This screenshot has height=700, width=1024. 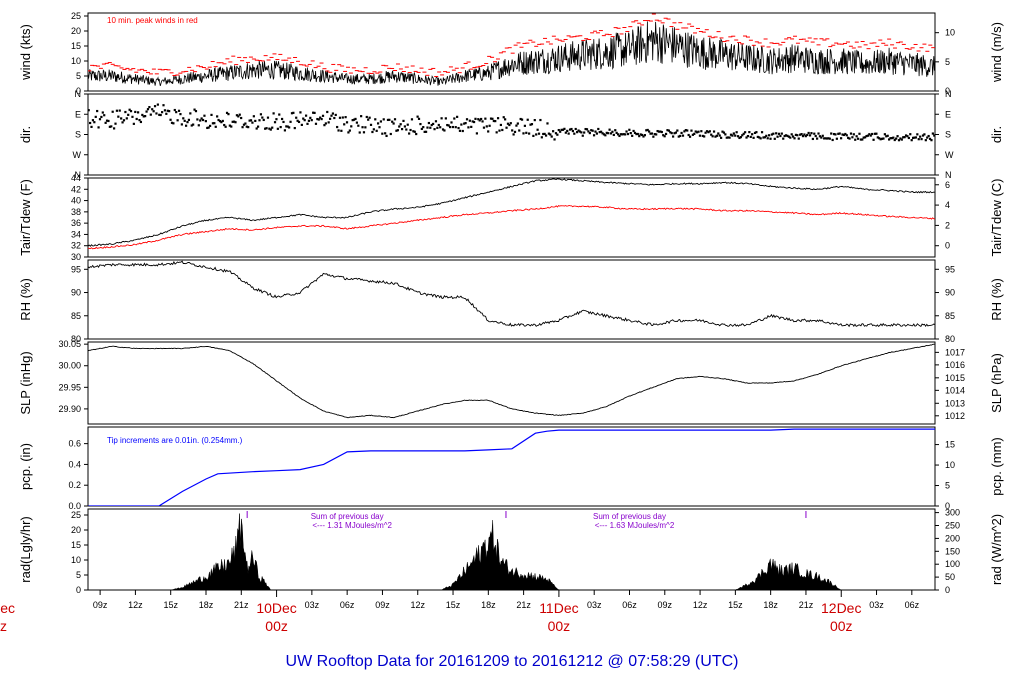 I want to click on x-hour-tick-label: 06z, so click(x=629, y=605).